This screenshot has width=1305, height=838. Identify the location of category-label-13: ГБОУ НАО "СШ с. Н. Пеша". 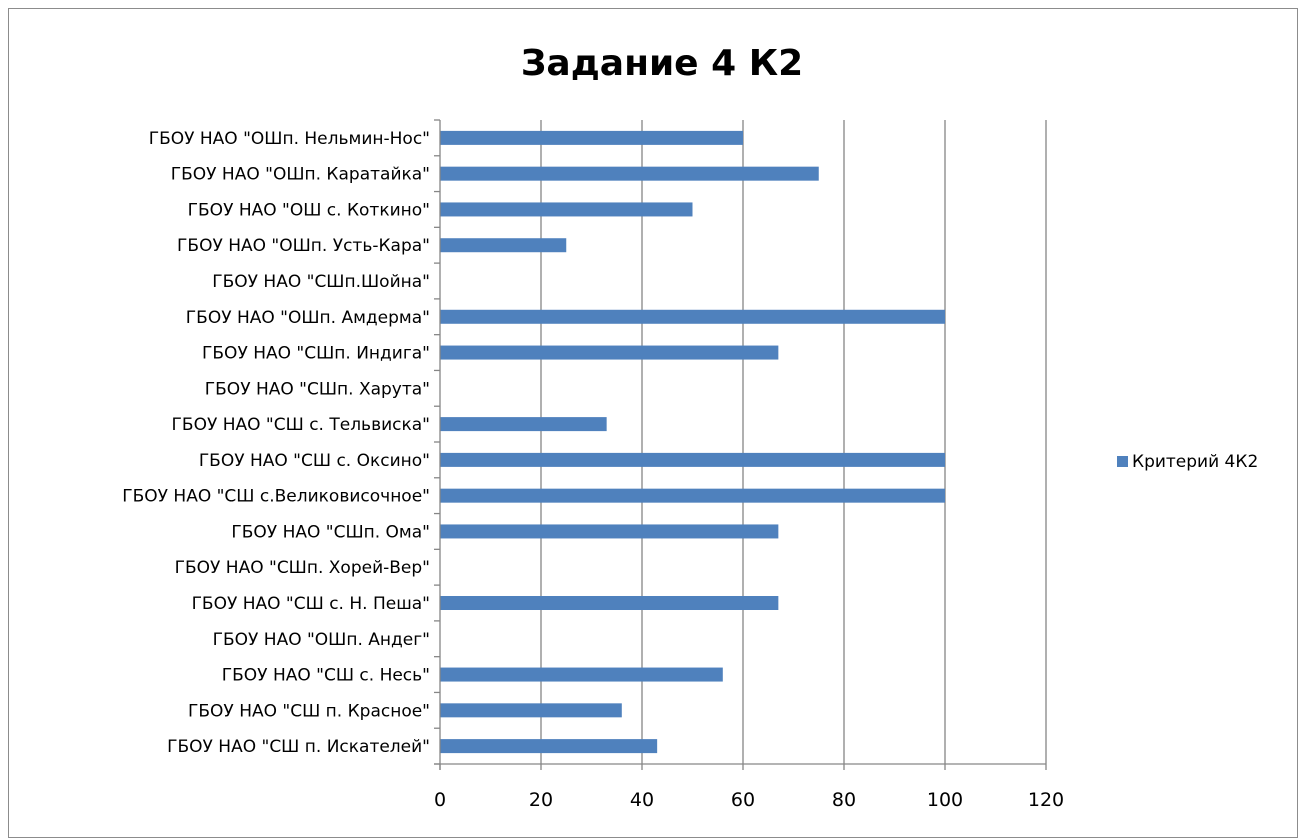
(311, 604).